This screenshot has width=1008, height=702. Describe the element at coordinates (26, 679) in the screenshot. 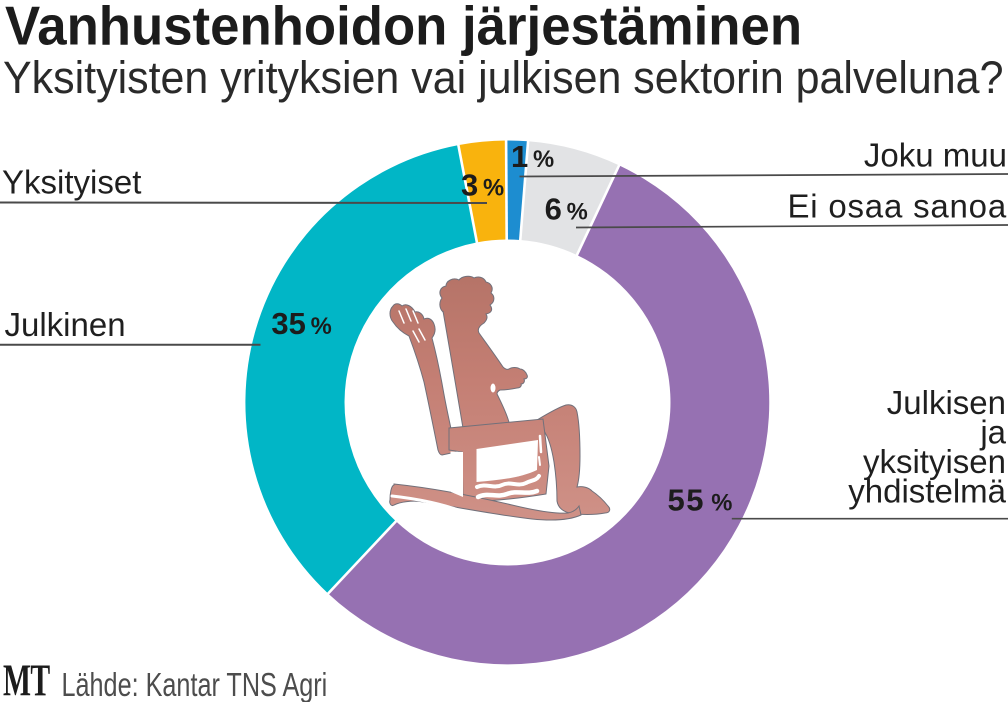

I see `svg-text: MT` at that location.